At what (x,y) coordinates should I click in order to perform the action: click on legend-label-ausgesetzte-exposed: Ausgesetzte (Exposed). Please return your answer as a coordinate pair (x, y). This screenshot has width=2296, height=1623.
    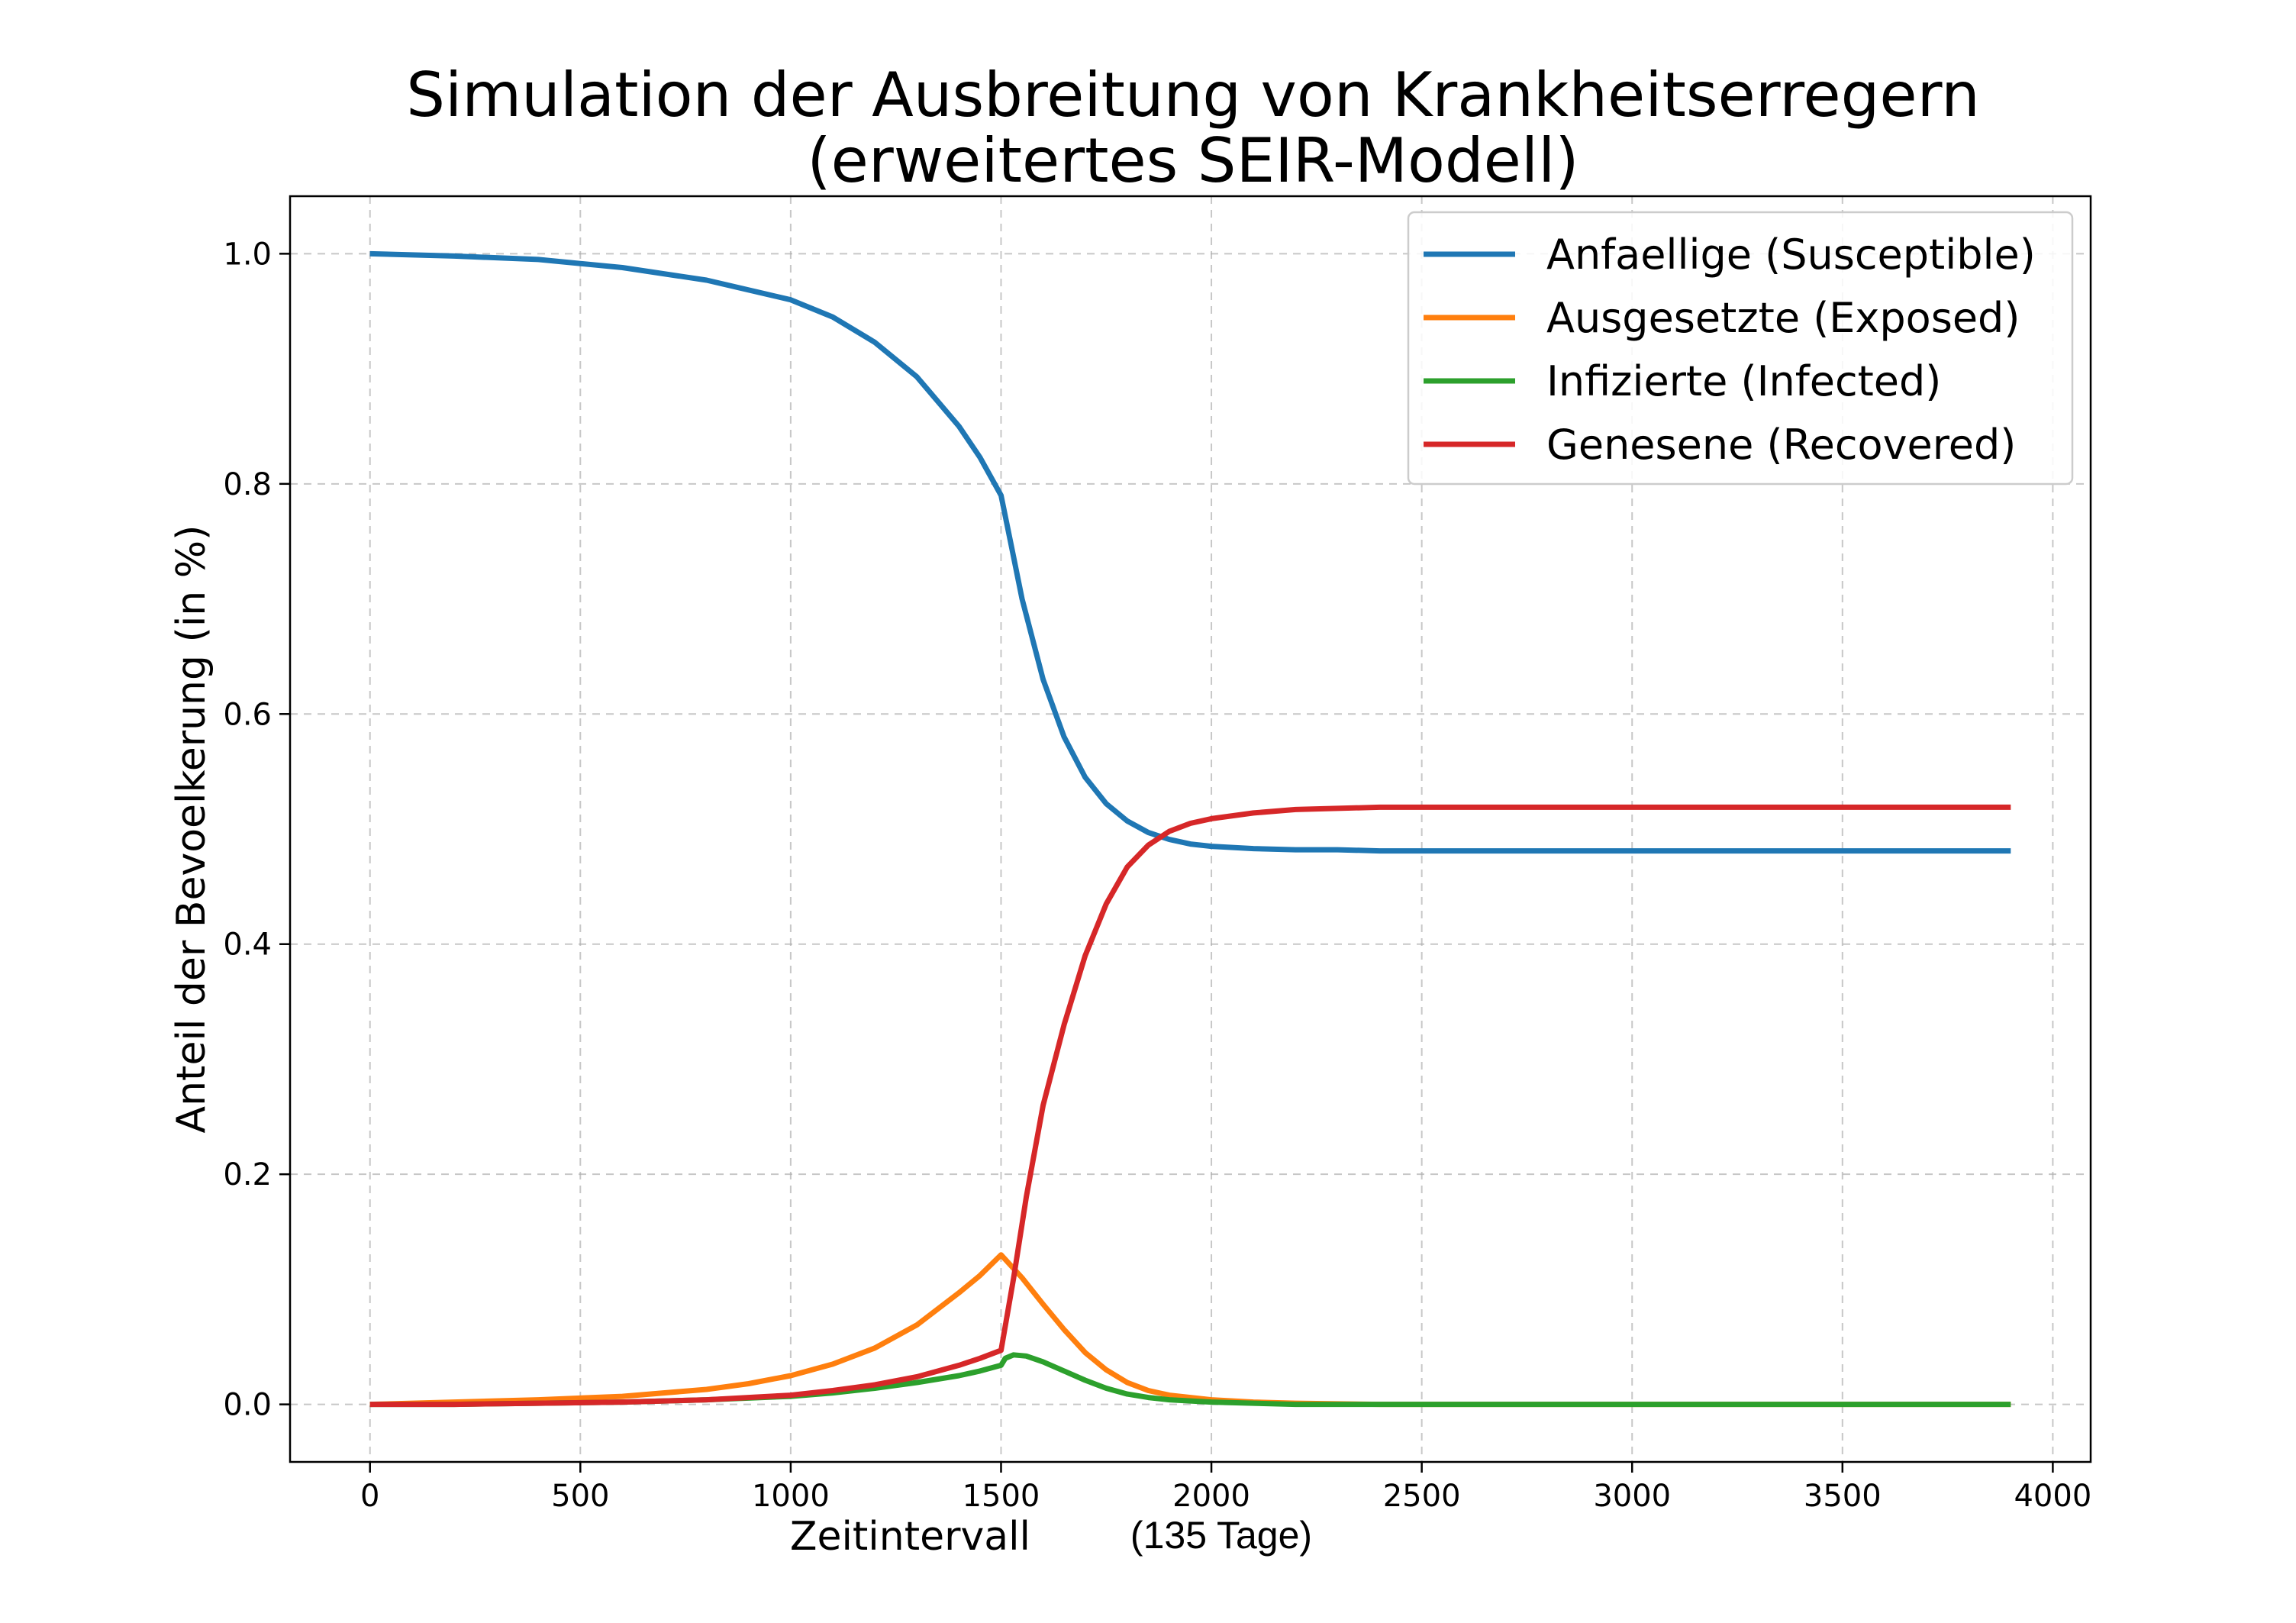
    Looking at the image, I should click on (1783, 318).